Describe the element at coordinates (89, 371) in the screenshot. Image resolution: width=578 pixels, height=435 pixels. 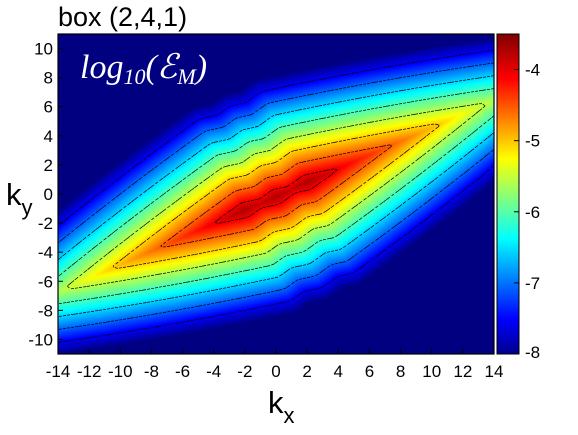
I see `x-tick-label: -12` at that location.